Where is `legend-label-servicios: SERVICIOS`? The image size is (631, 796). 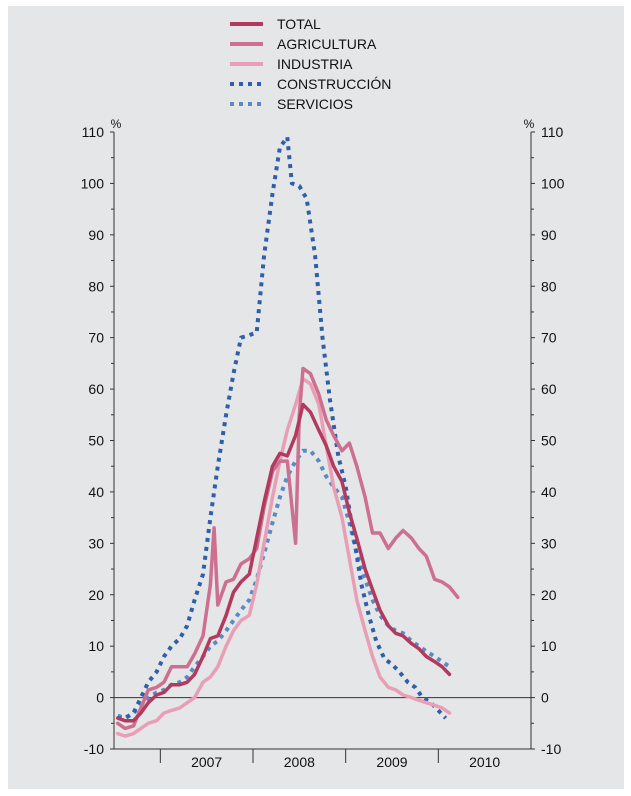 legend-label-servicios: SERVICIOS is located at coordinates (315, 104).